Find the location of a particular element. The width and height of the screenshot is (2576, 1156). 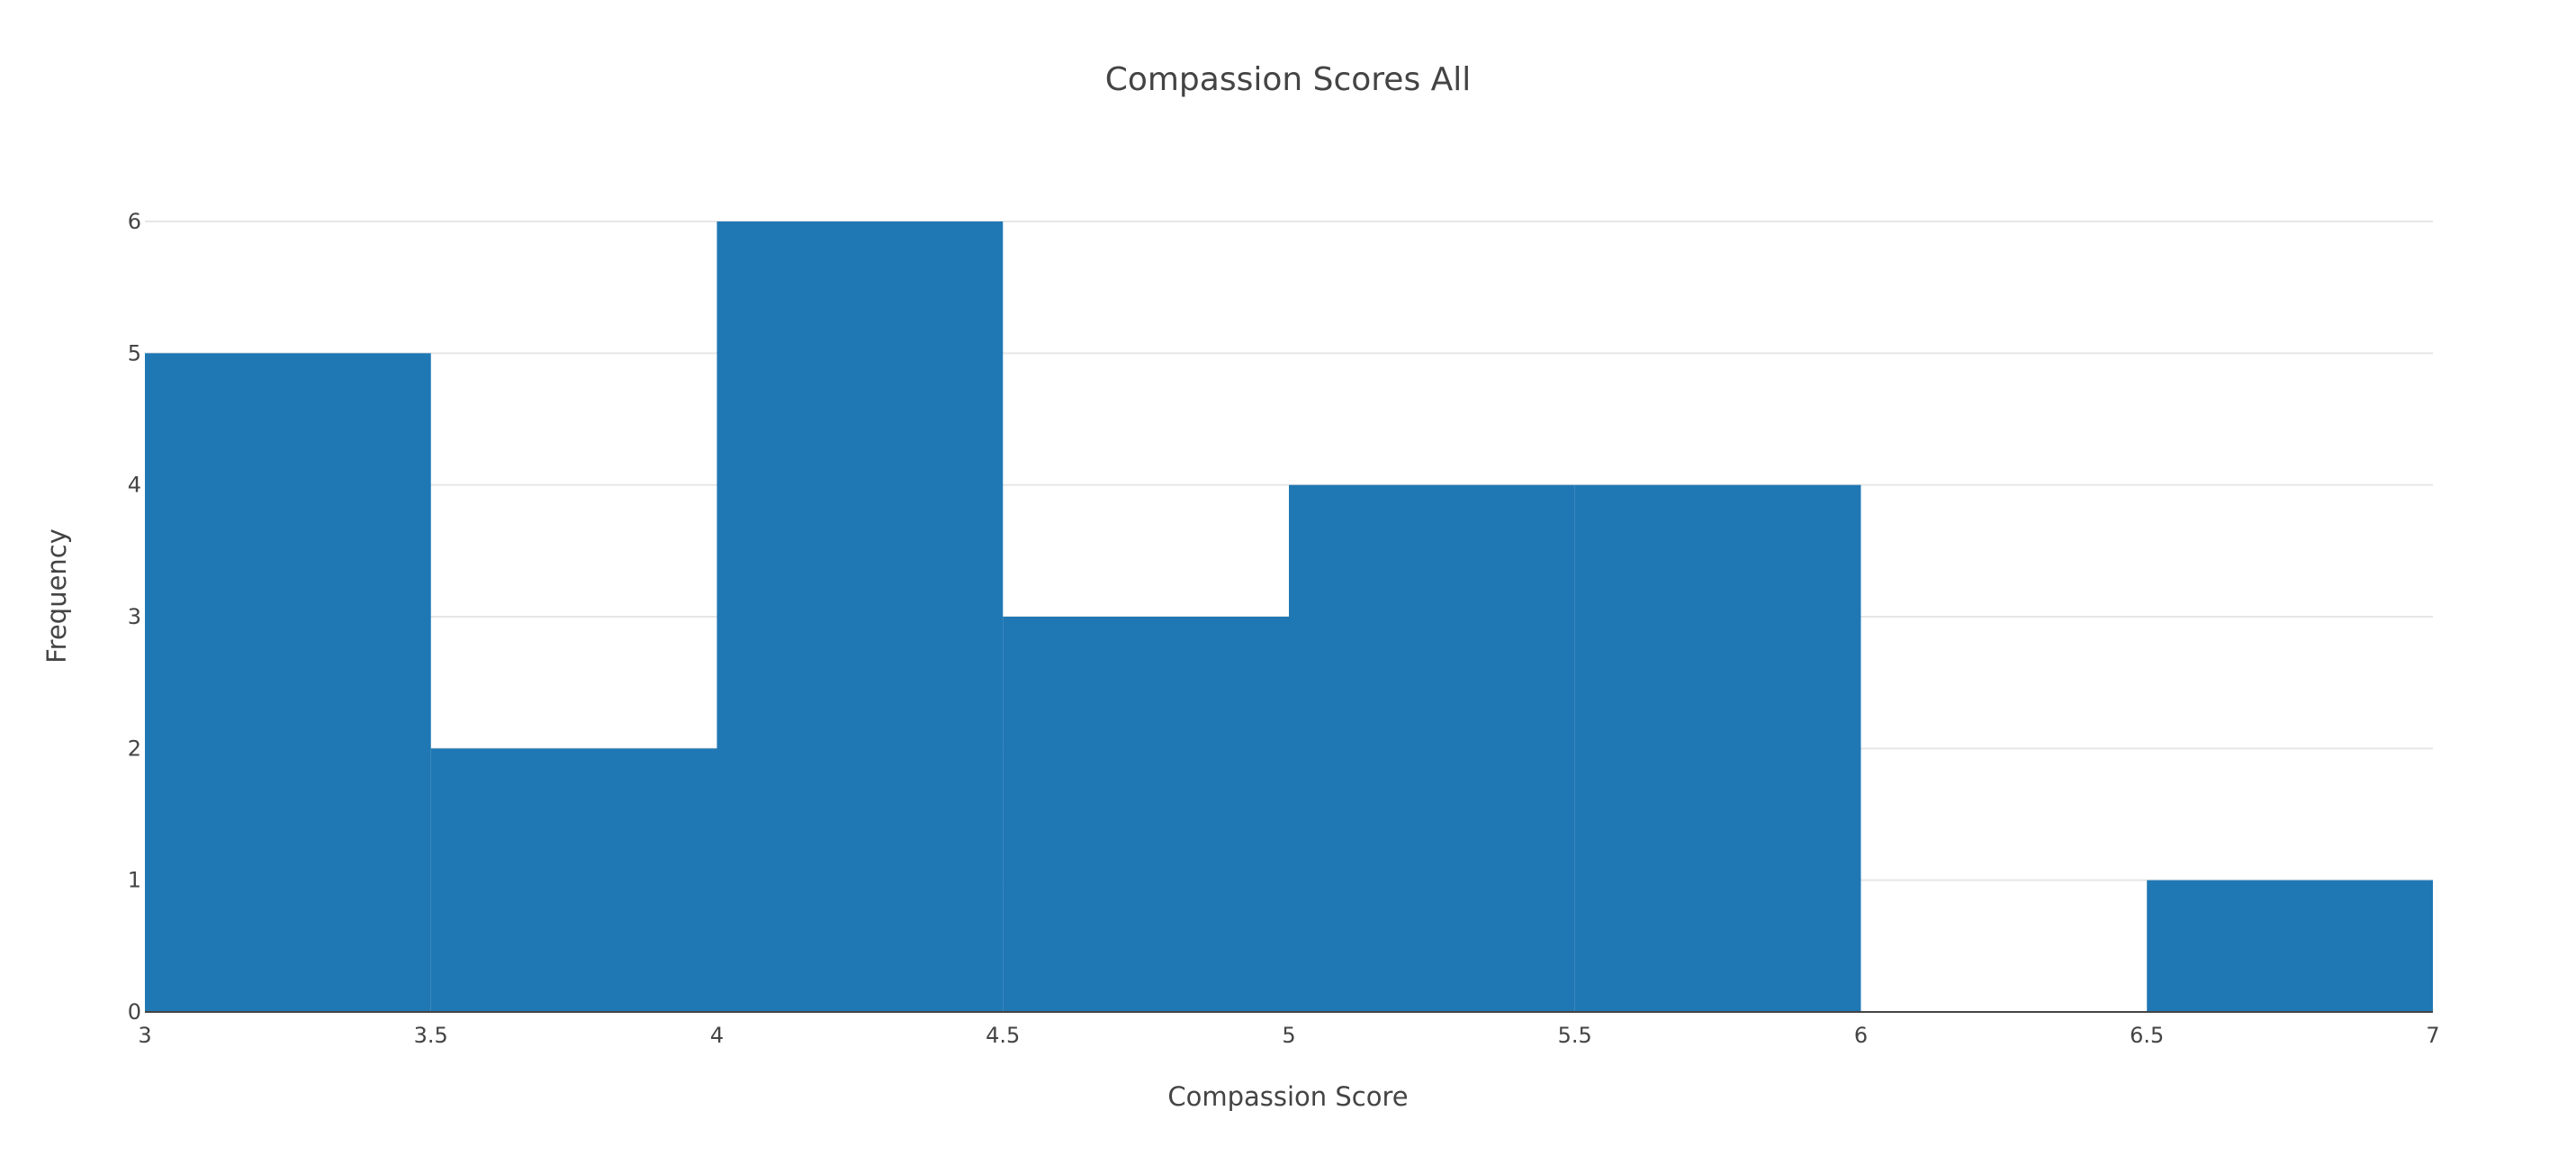

x-tick-label: 3 is located at coordinates (144, 1035).